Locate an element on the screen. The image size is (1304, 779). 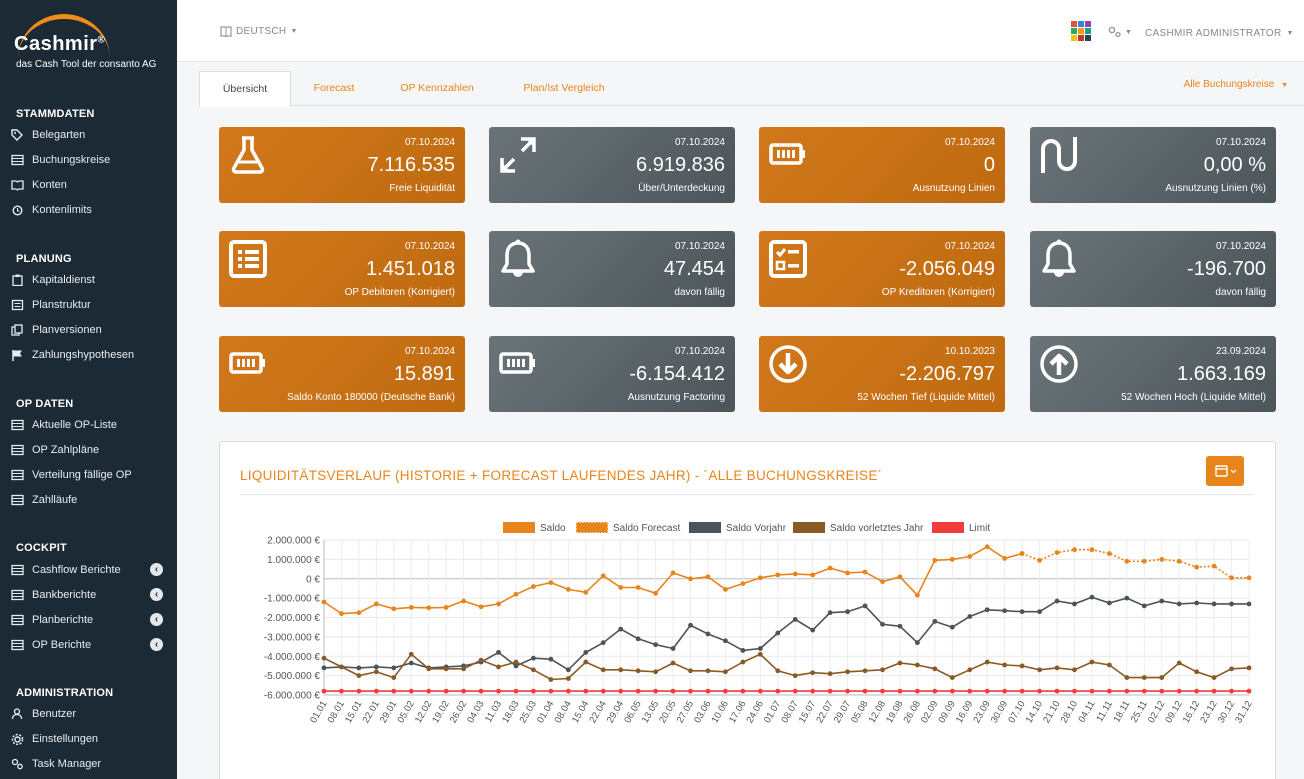
settings-dropdown: ▼ is located at coordinates (1120, 32).